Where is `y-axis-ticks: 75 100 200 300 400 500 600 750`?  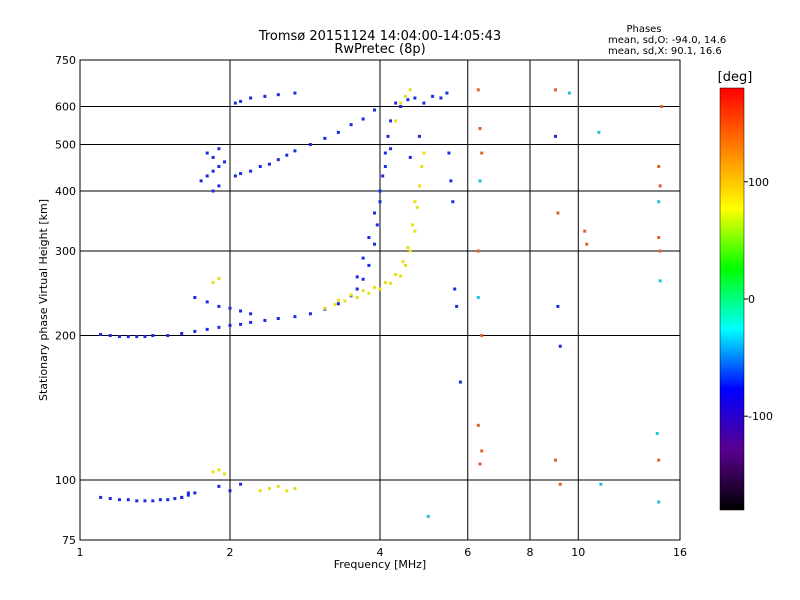
y-axis-ticks: 75 100 200 300 400 500 600 750 is located at coordinates (65, 300).